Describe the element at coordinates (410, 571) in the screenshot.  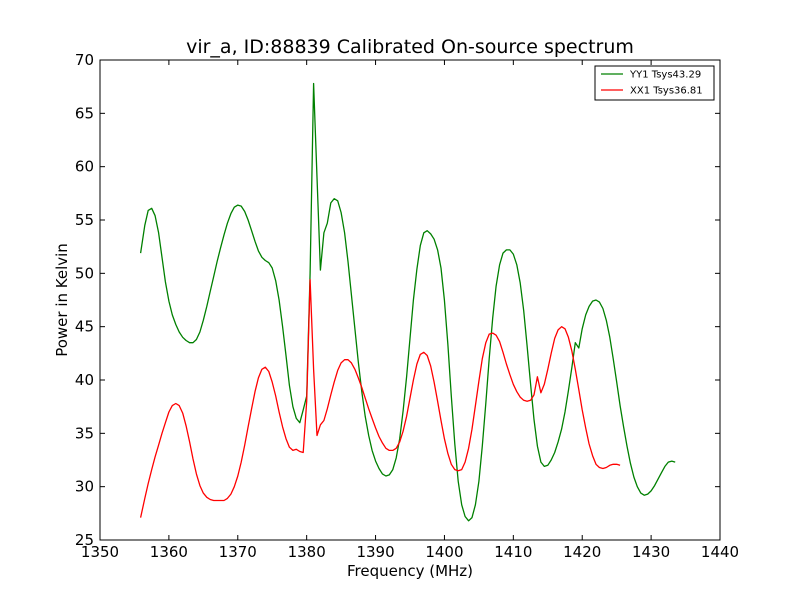
I see `x-axis-label: Frequency (MHz)` at that location.